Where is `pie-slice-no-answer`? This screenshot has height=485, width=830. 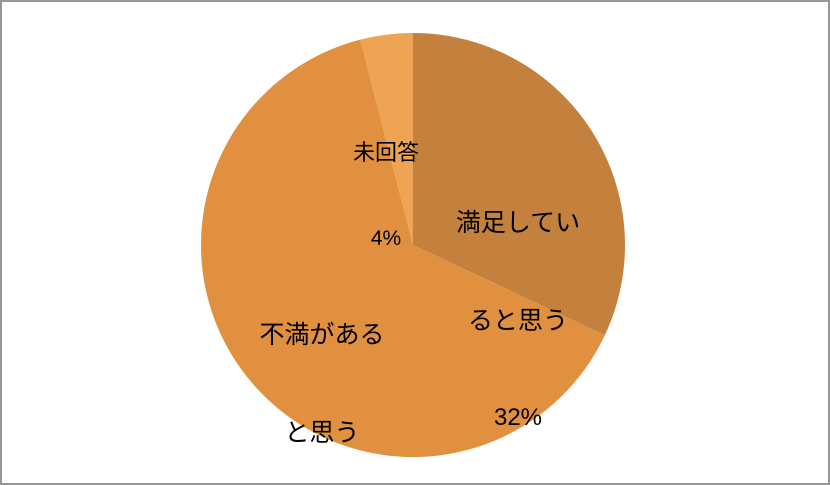
pie-slice-no-answer is located at coordinates (386, 139).